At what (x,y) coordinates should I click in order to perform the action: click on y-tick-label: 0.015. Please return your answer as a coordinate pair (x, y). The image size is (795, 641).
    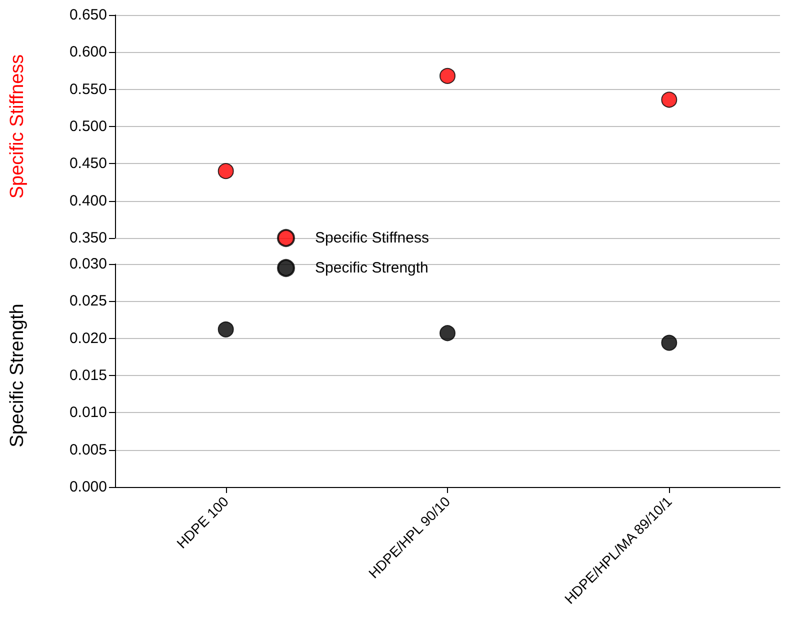
    Looking at the image, I should click on (88, 375).